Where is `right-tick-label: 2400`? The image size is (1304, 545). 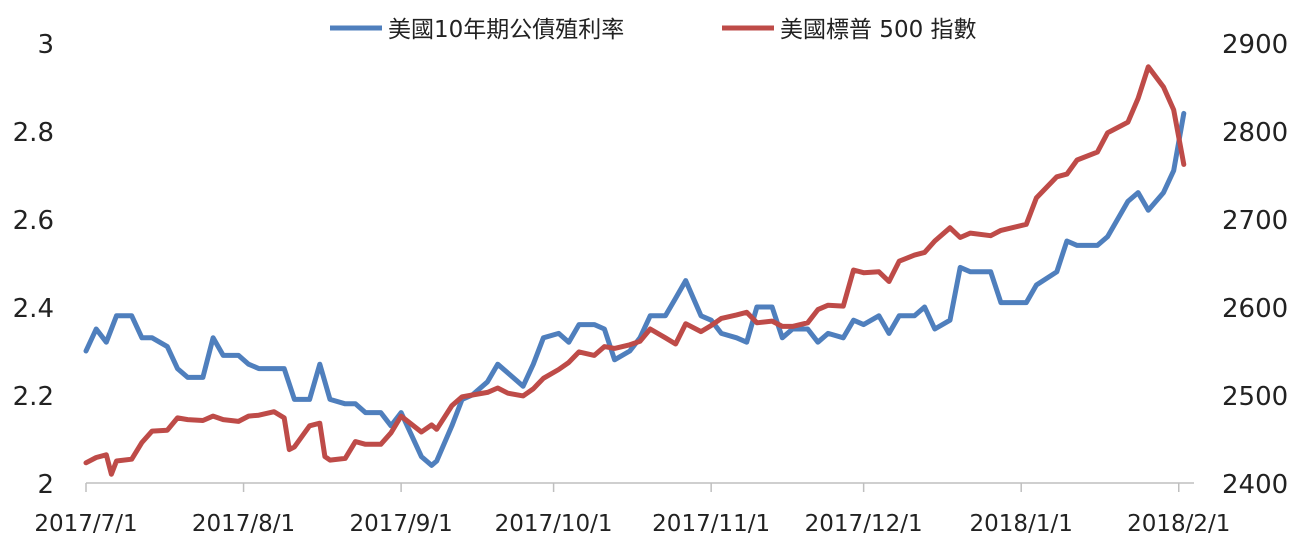
right-tick-label: 2400 is located at coordinates (1255, 485).